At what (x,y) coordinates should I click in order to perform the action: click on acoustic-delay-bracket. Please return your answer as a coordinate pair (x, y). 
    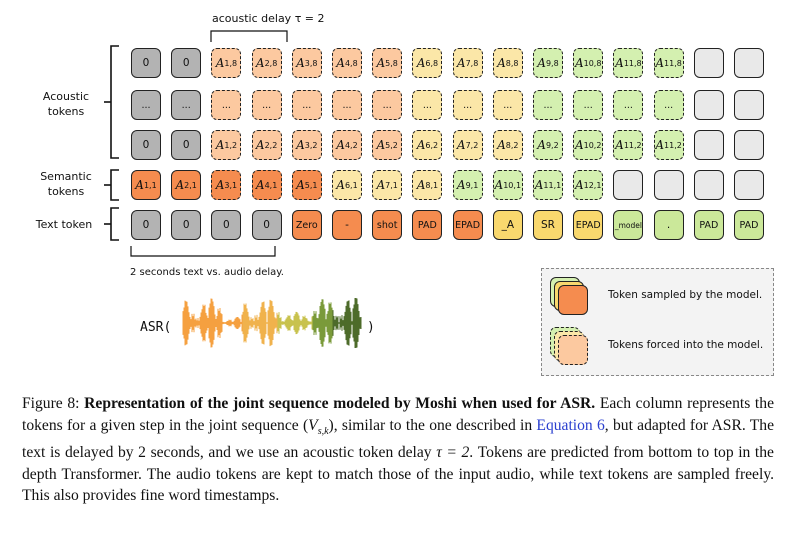
    Looking at the image, I should click on (249, 36).